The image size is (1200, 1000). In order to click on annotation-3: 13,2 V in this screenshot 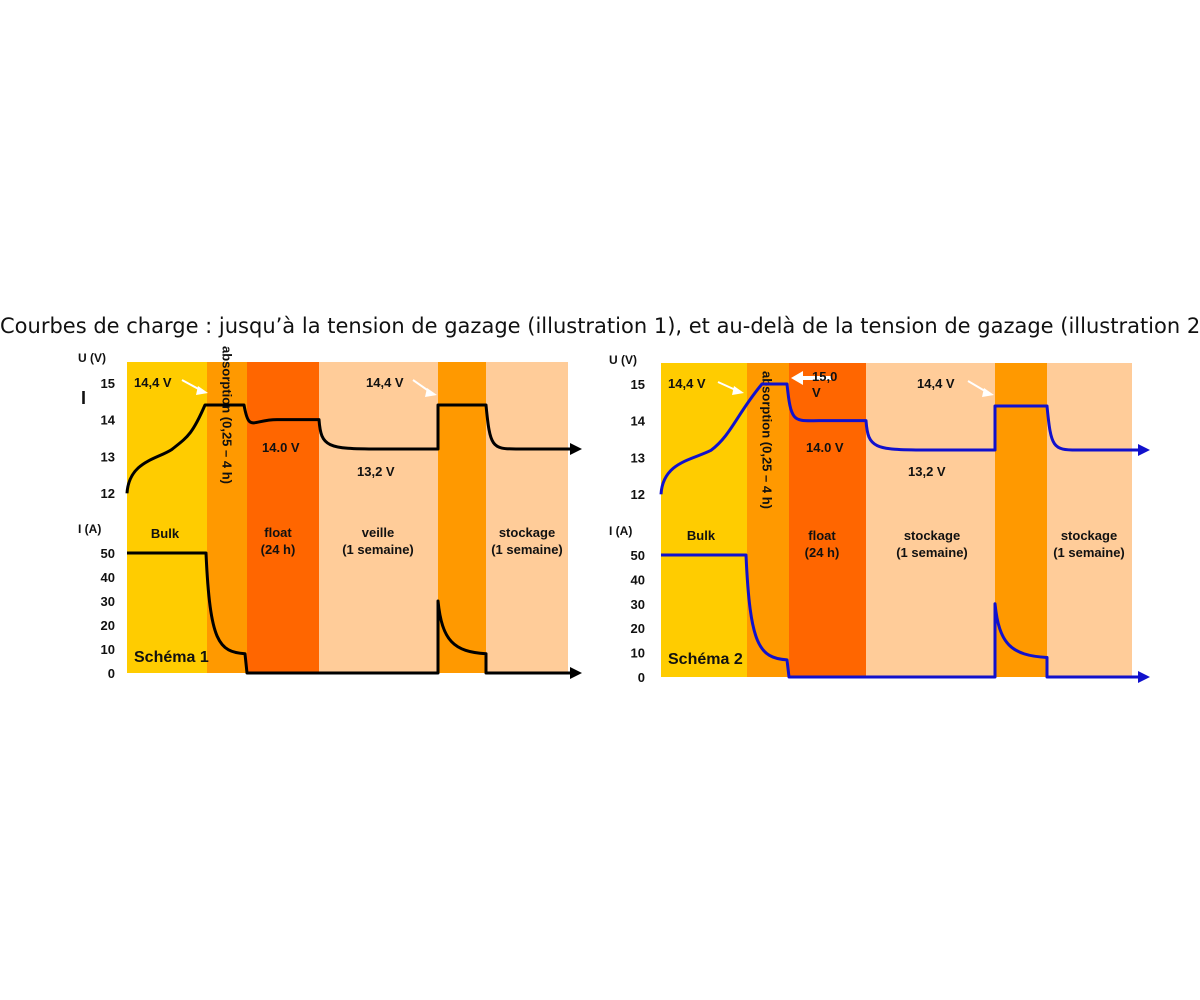, I will do `click(376, 471)`.